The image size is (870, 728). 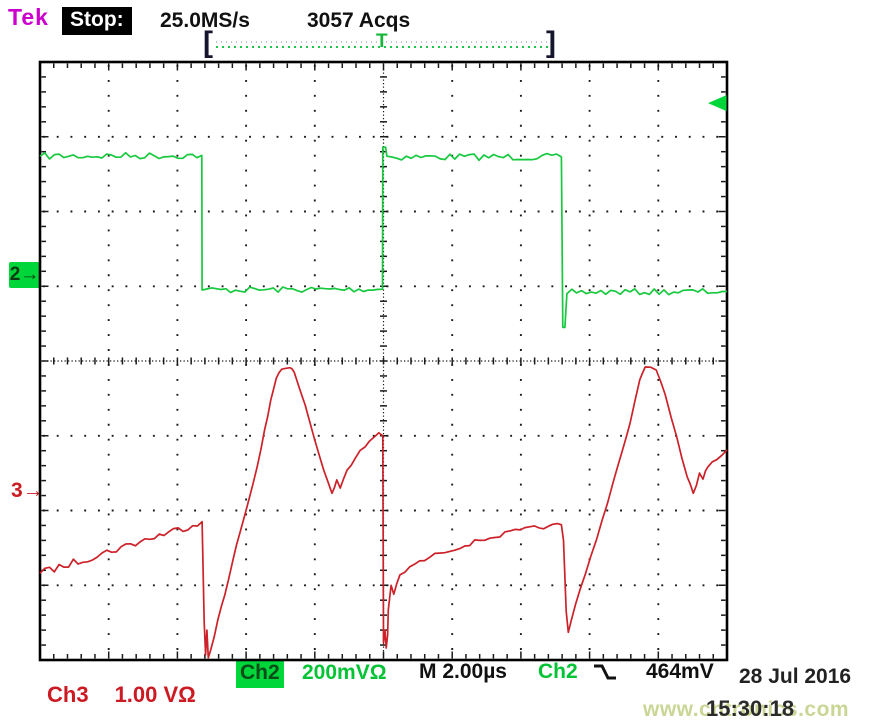 What do you see at coordinates (558, 671) in the screenshot?
I see `trigger-source: Ch2` at bounding box center [558, 671].